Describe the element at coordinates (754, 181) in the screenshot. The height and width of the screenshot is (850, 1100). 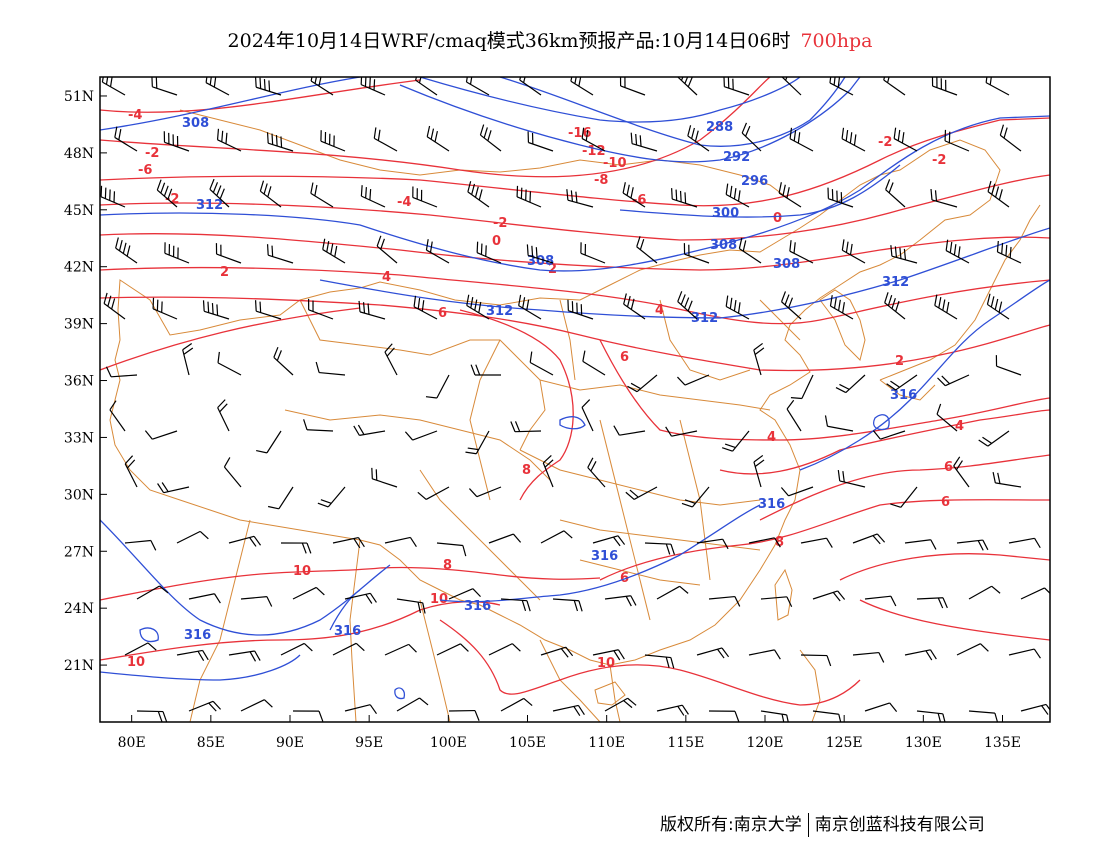
I see `height-label: 296` at that location.